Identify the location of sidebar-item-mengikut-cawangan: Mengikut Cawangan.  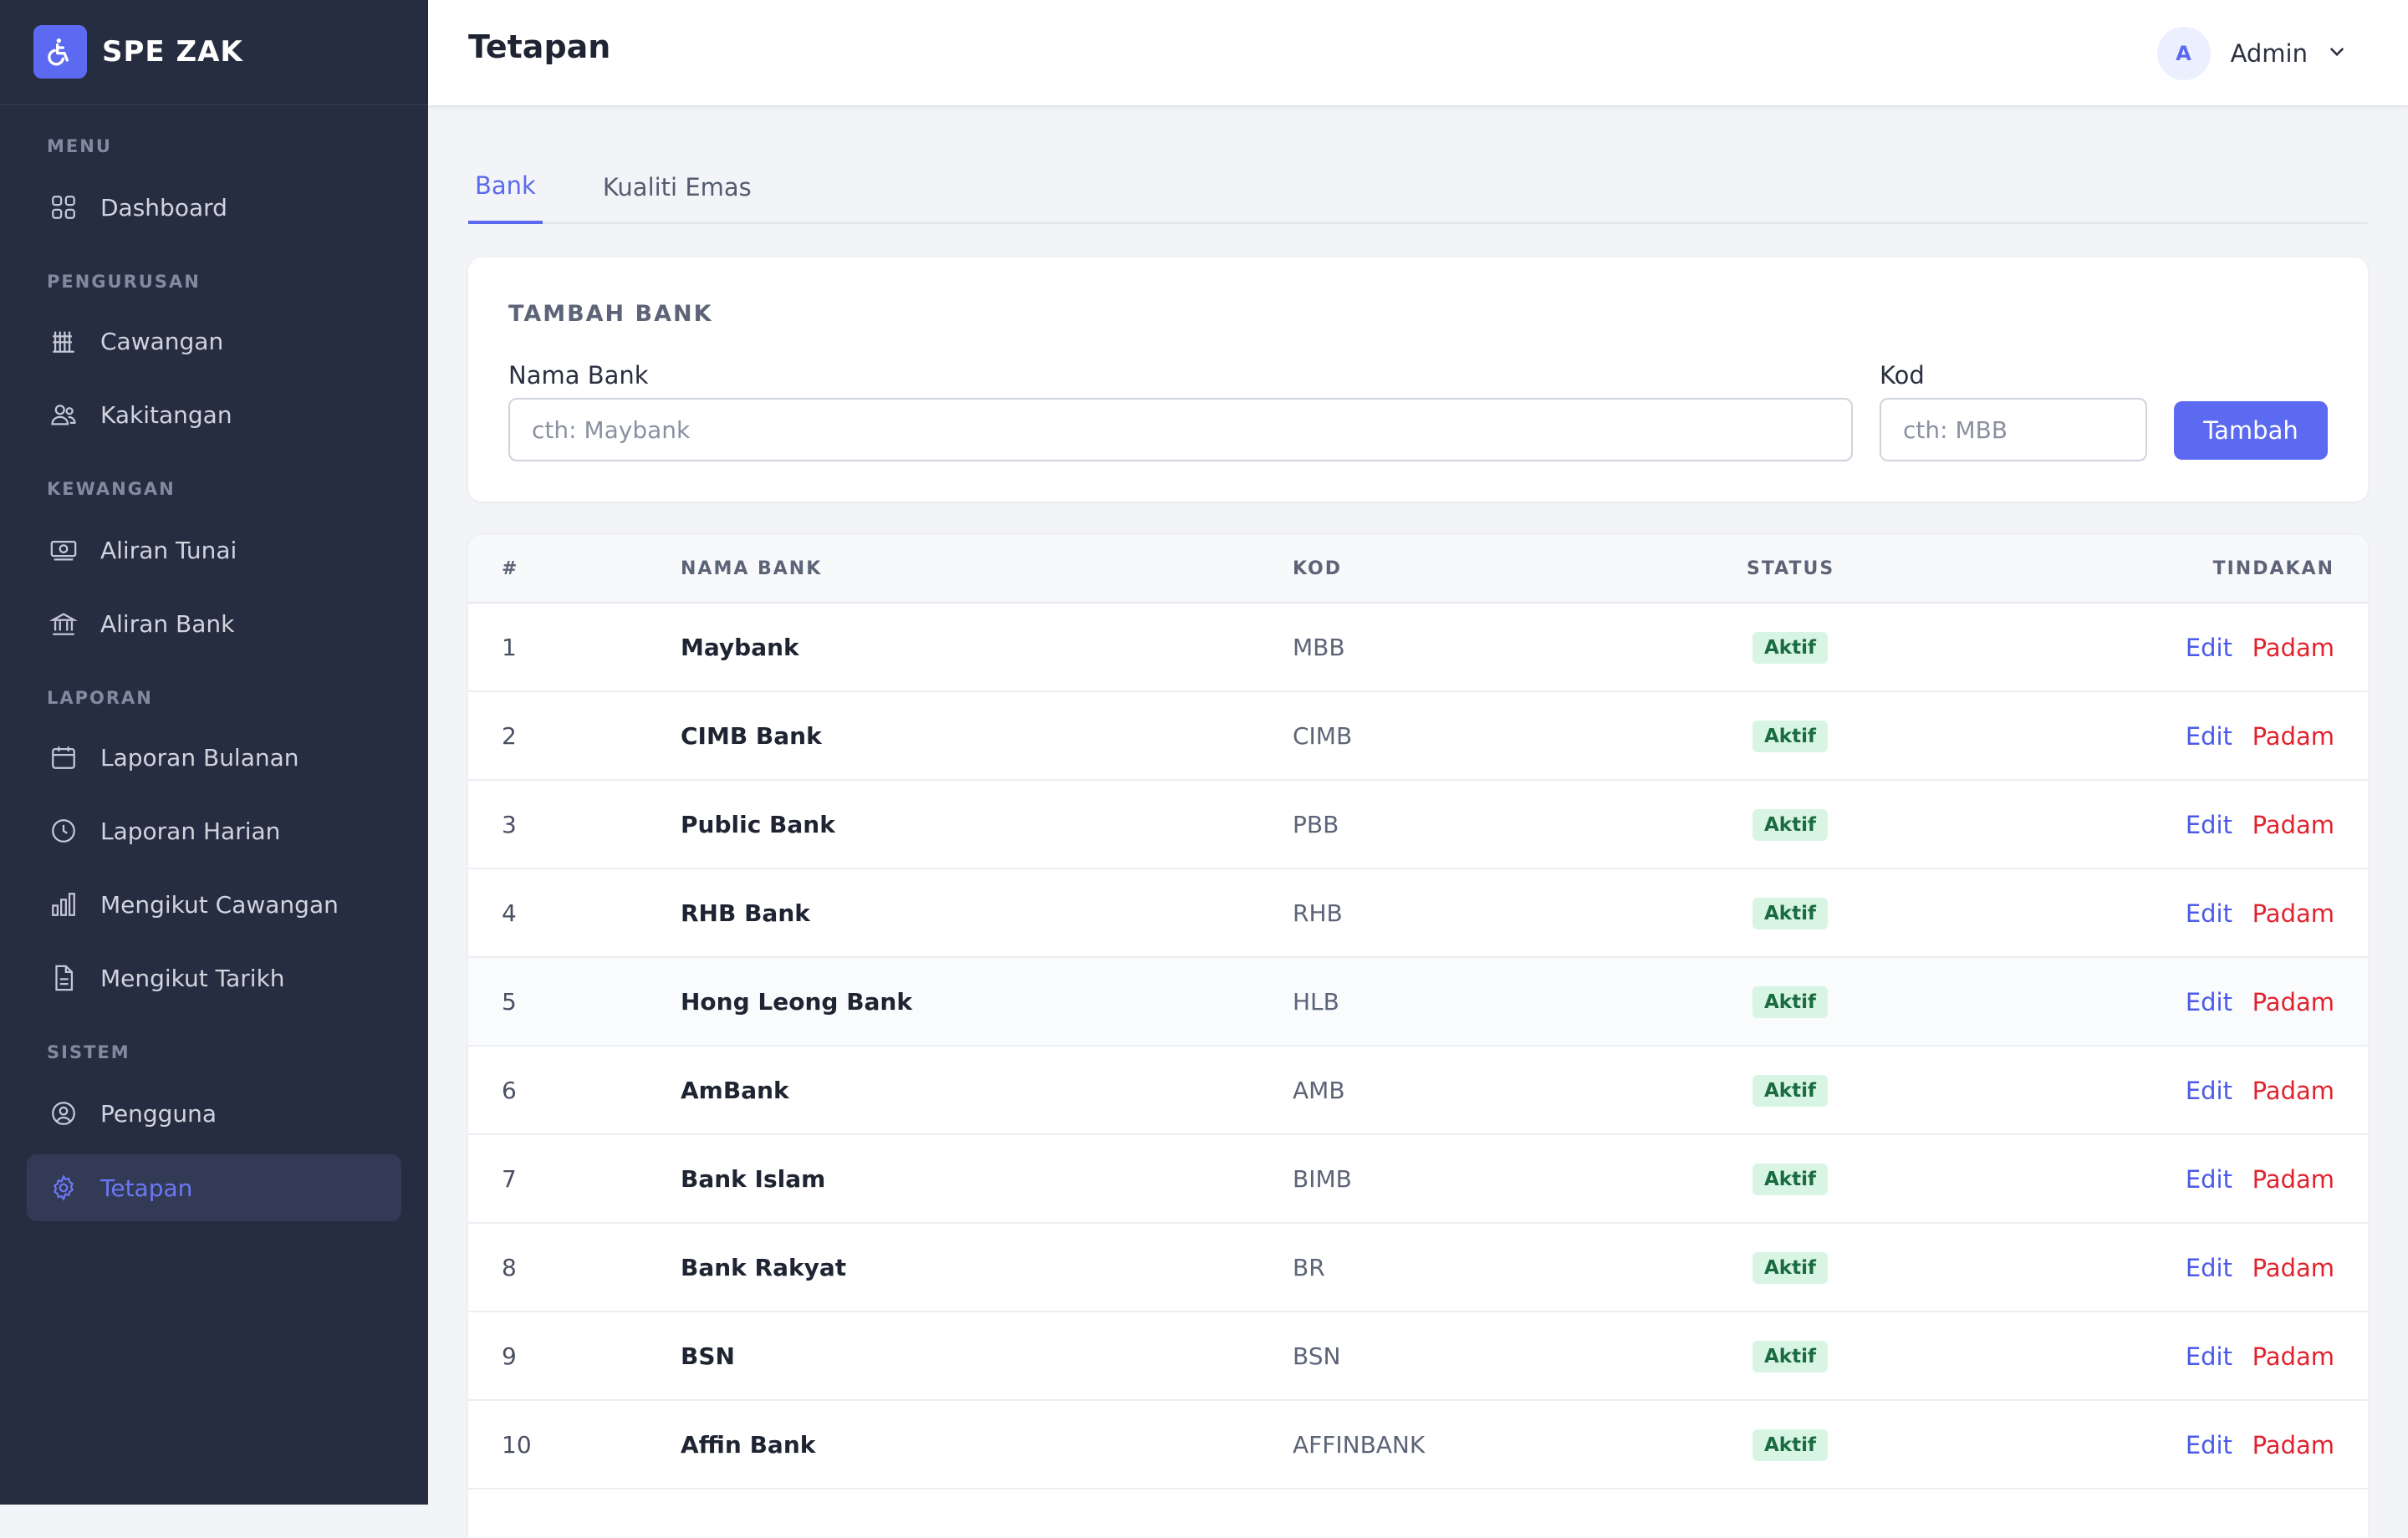
(214, 905).